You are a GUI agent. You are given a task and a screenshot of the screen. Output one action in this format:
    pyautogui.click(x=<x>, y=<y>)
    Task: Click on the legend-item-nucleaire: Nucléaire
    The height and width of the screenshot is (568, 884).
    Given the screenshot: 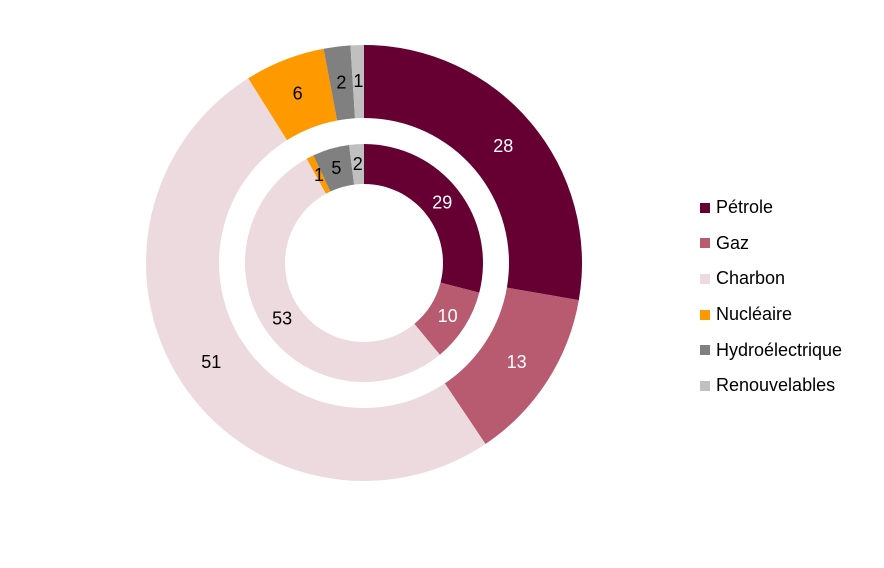 What is the action you would take?
    pyautogui.click(x=771, y=315)
    